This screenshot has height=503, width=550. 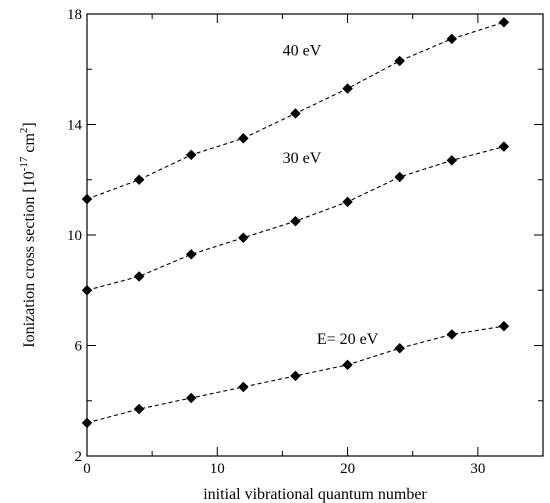 I want to click on y-tick-label: 10, so click(x=74, y=236).